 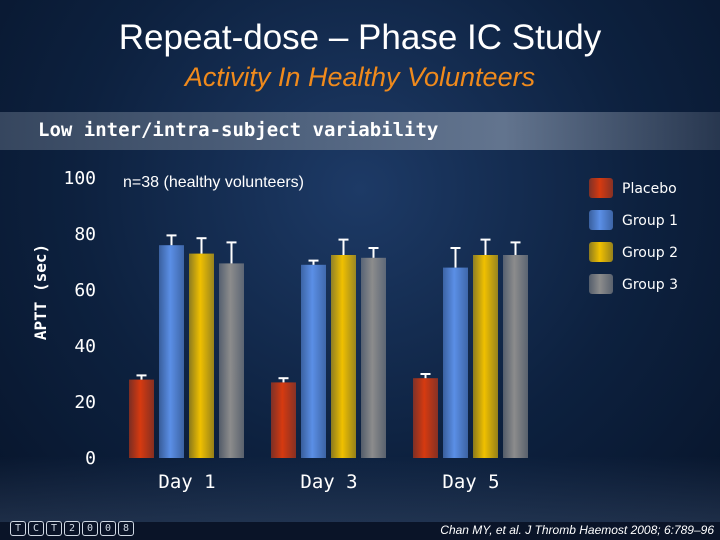 What do you see at coordinates (360, 491) in the screenshot?
I see `bridge-skyline-background` at bounding box center [360, 491].